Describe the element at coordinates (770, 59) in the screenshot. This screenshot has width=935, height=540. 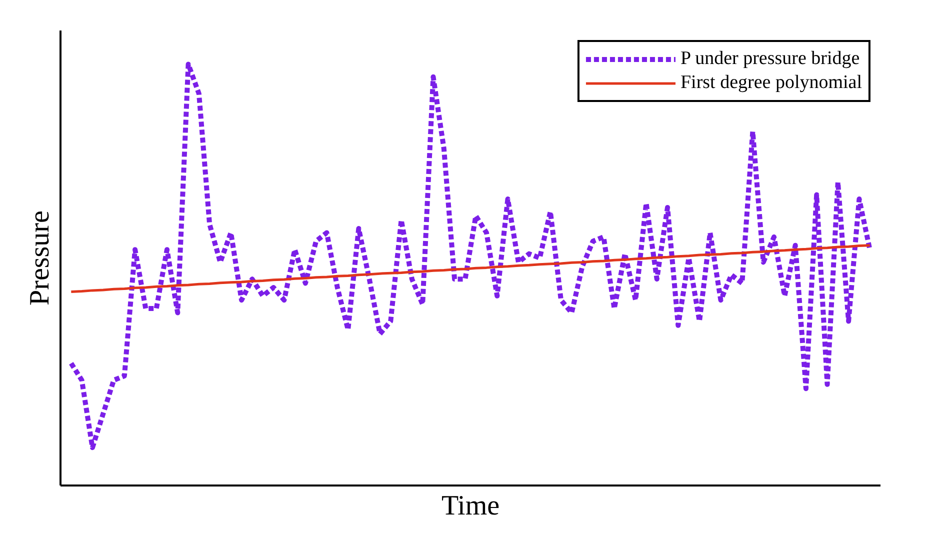
I see `legend-label: P under pressure bridge` at that location.